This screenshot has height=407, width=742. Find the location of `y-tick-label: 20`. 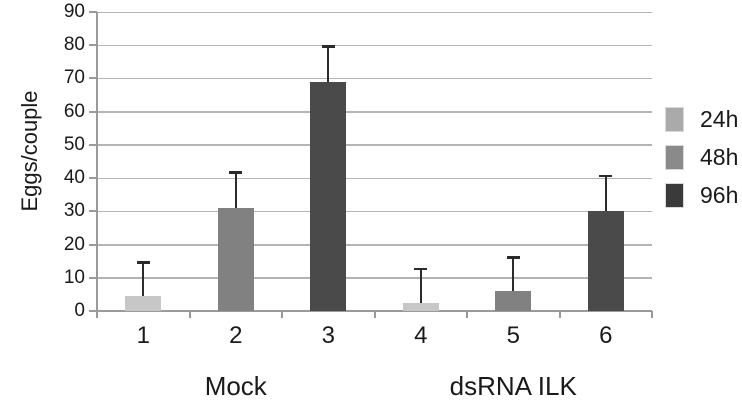

y-tick-label: 20 is located at coordinates (74, 244).